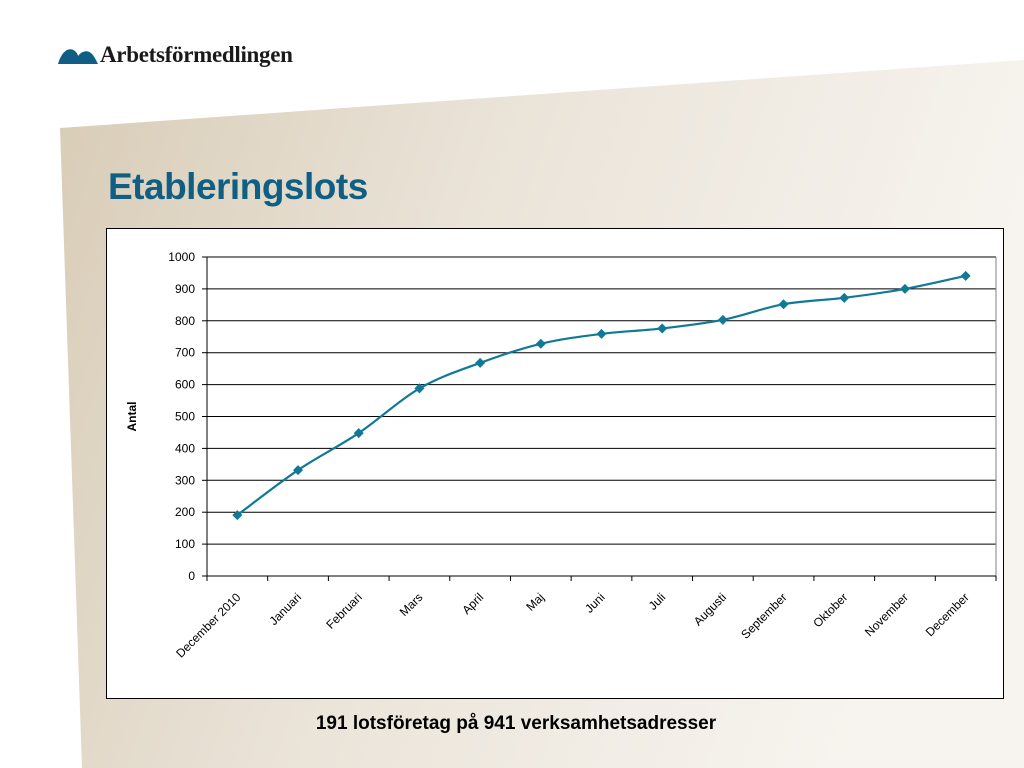 This screenshot has width=1024, height=768. I want to click on y-tick-label: 900, so click(185, 289).